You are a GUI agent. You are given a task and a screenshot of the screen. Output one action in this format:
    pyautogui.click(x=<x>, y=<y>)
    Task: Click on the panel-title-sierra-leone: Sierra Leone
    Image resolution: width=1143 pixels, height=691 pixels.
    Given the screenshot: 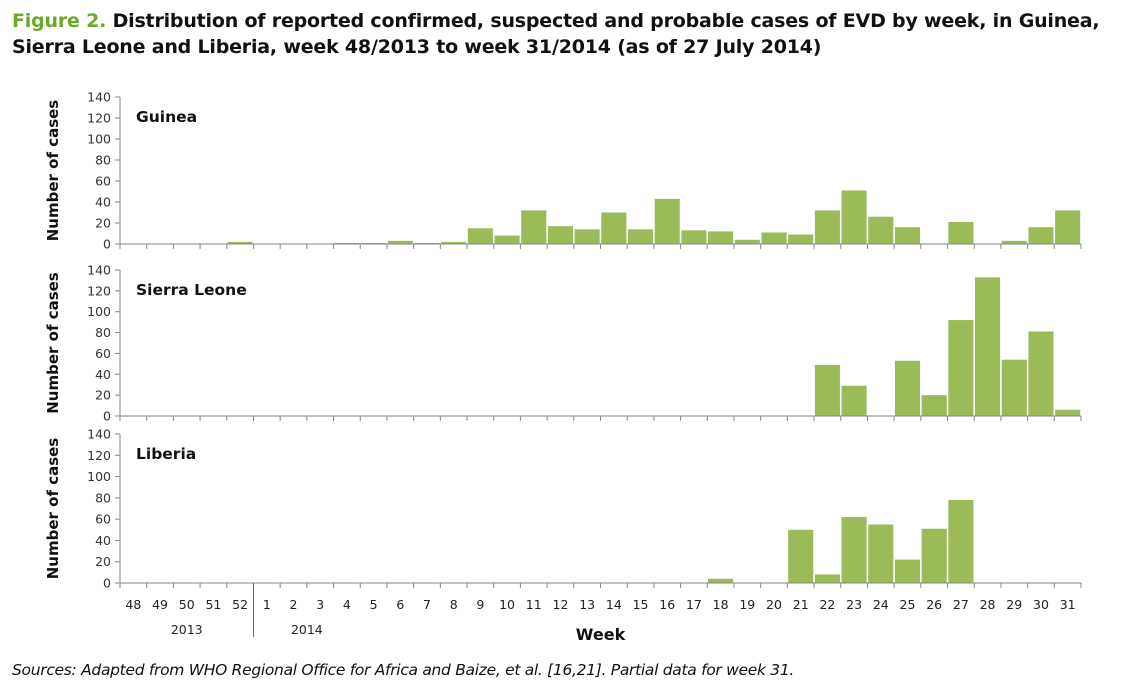 What is the action you would take?
    pyautogui.click(x=191, y=290)
    